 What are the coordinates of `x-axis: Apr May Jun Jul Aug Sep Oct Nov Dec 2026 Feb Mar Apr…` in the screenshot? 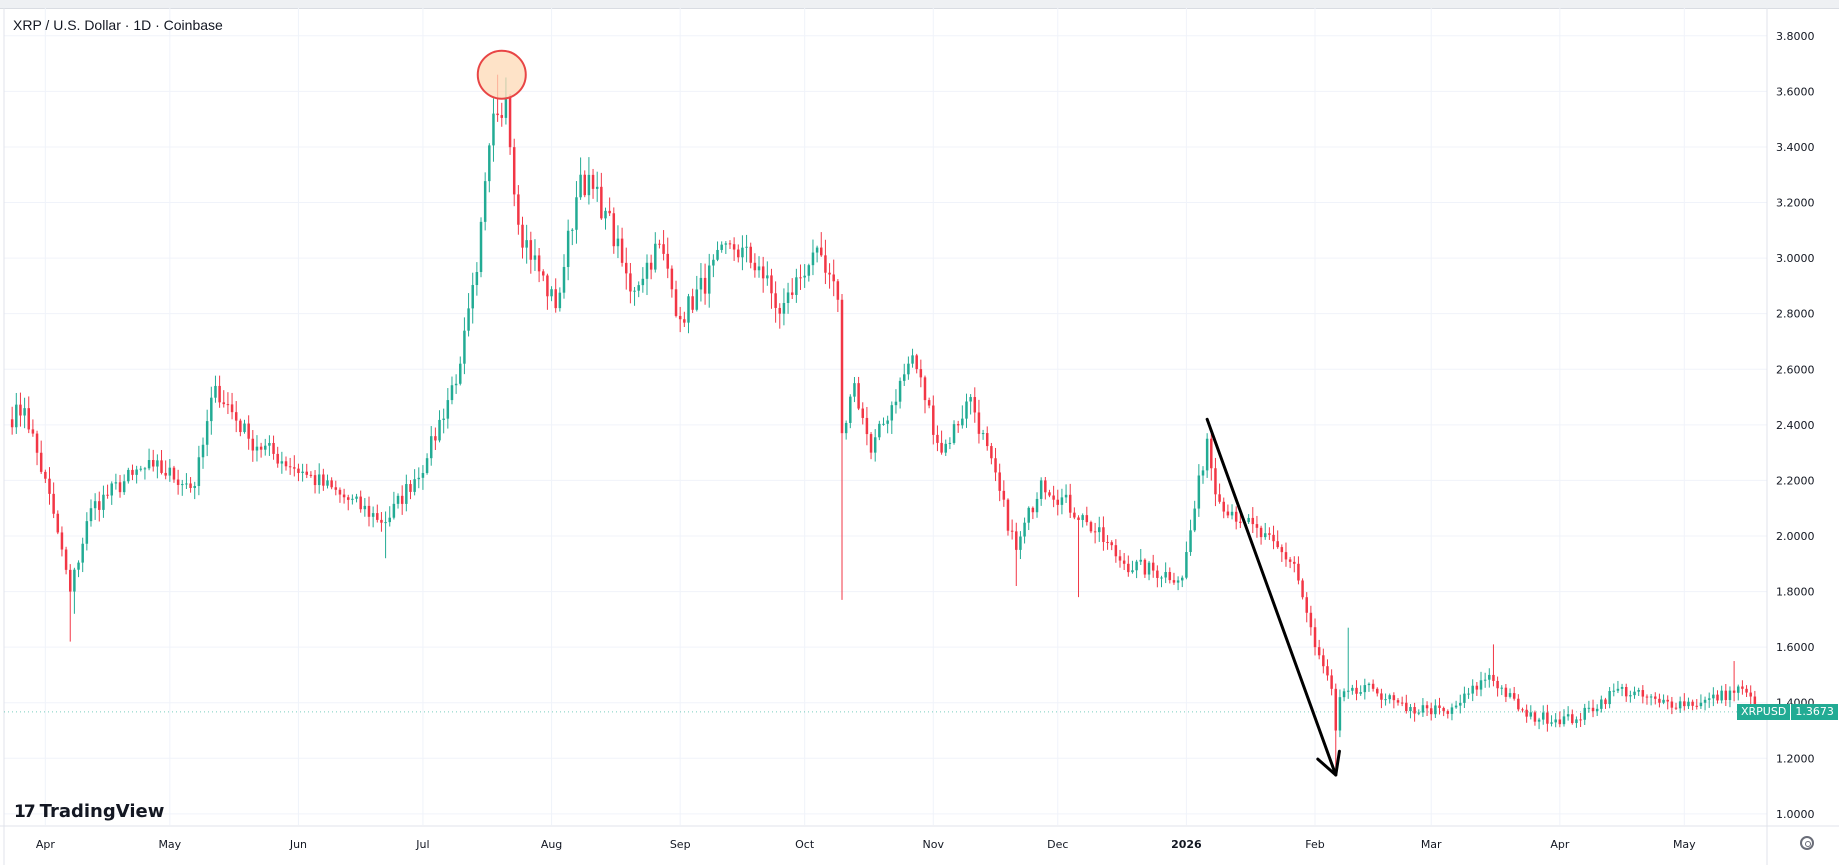 It's located at (866, 844).